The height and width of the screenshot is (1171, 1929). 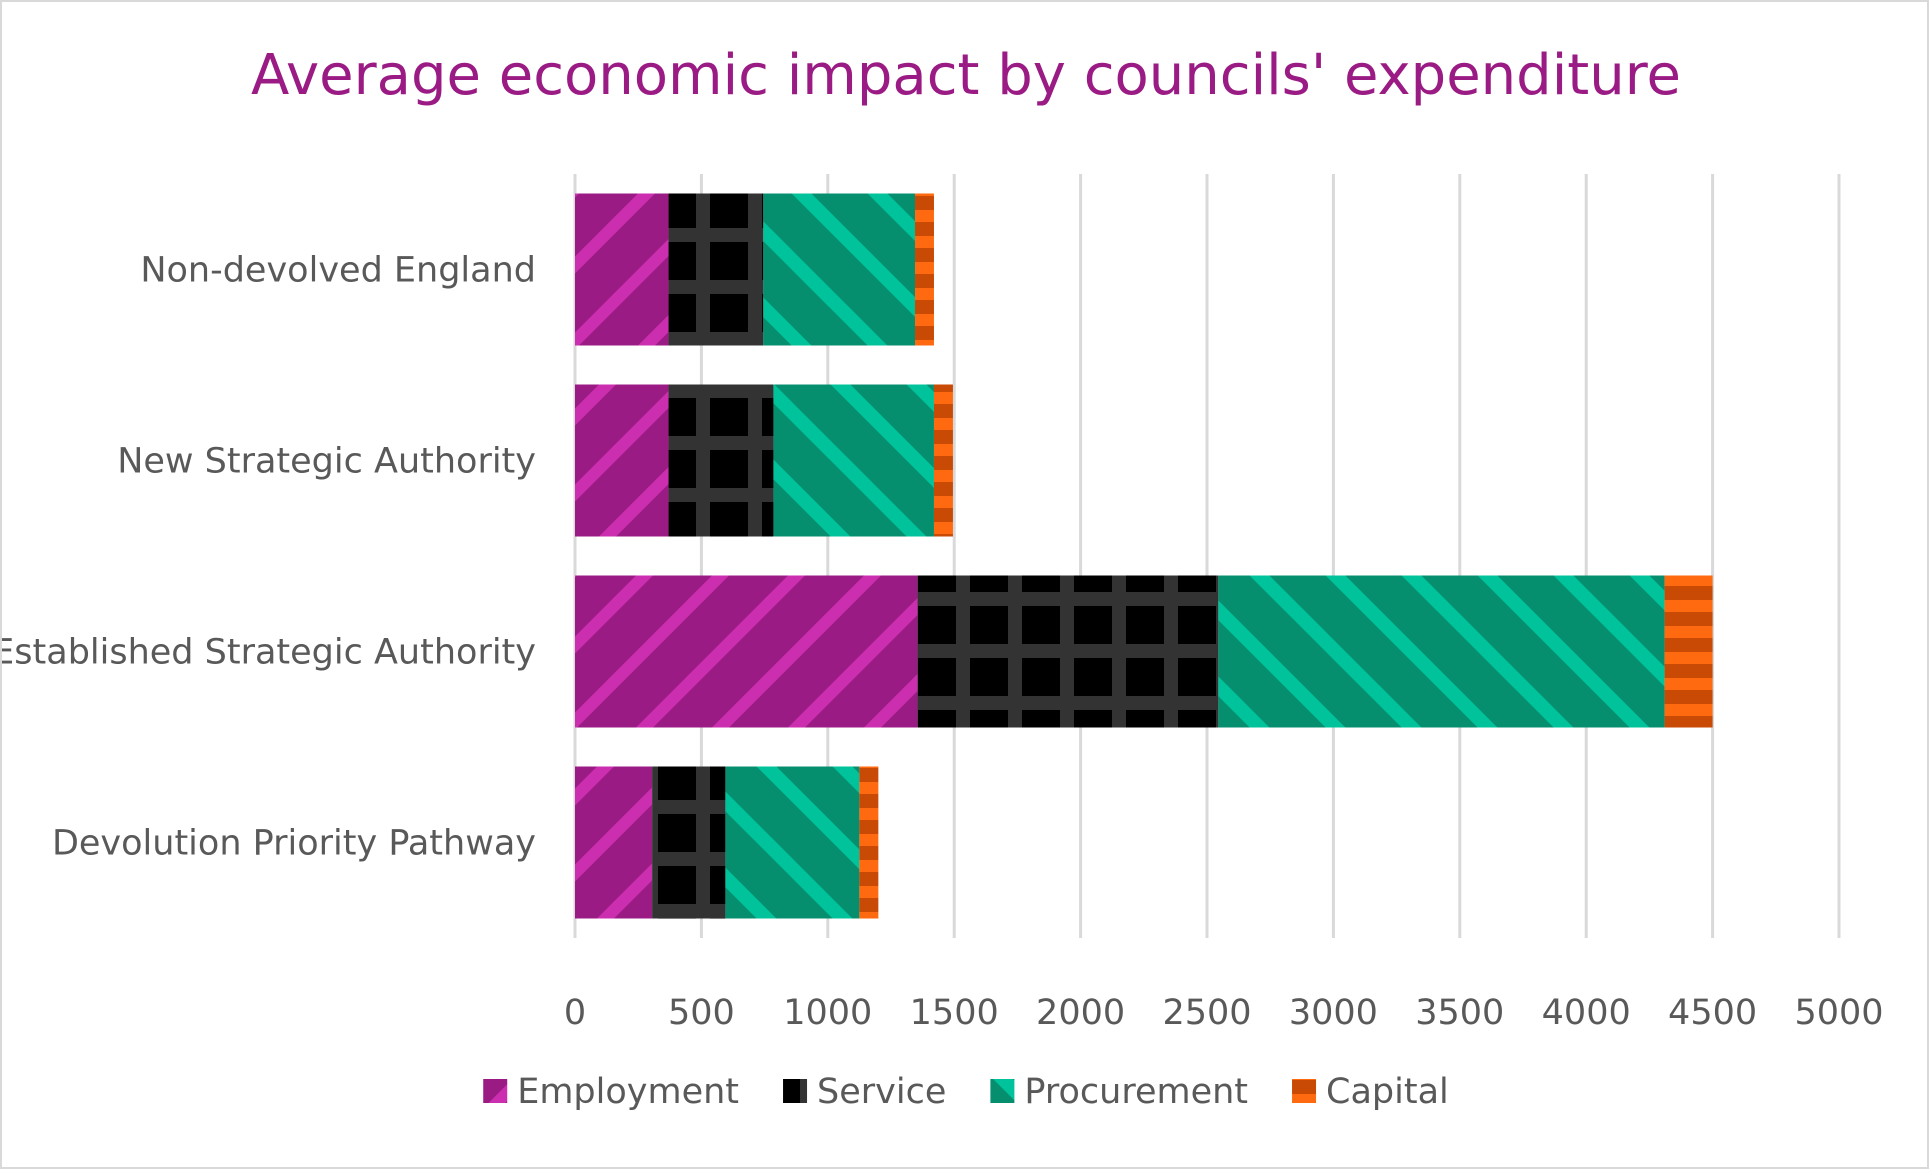 What do you see at coordinates (326, 462) in the screenshot?
I see `category-label-1: New Strategic Authority` at bounding box center [326, 462].